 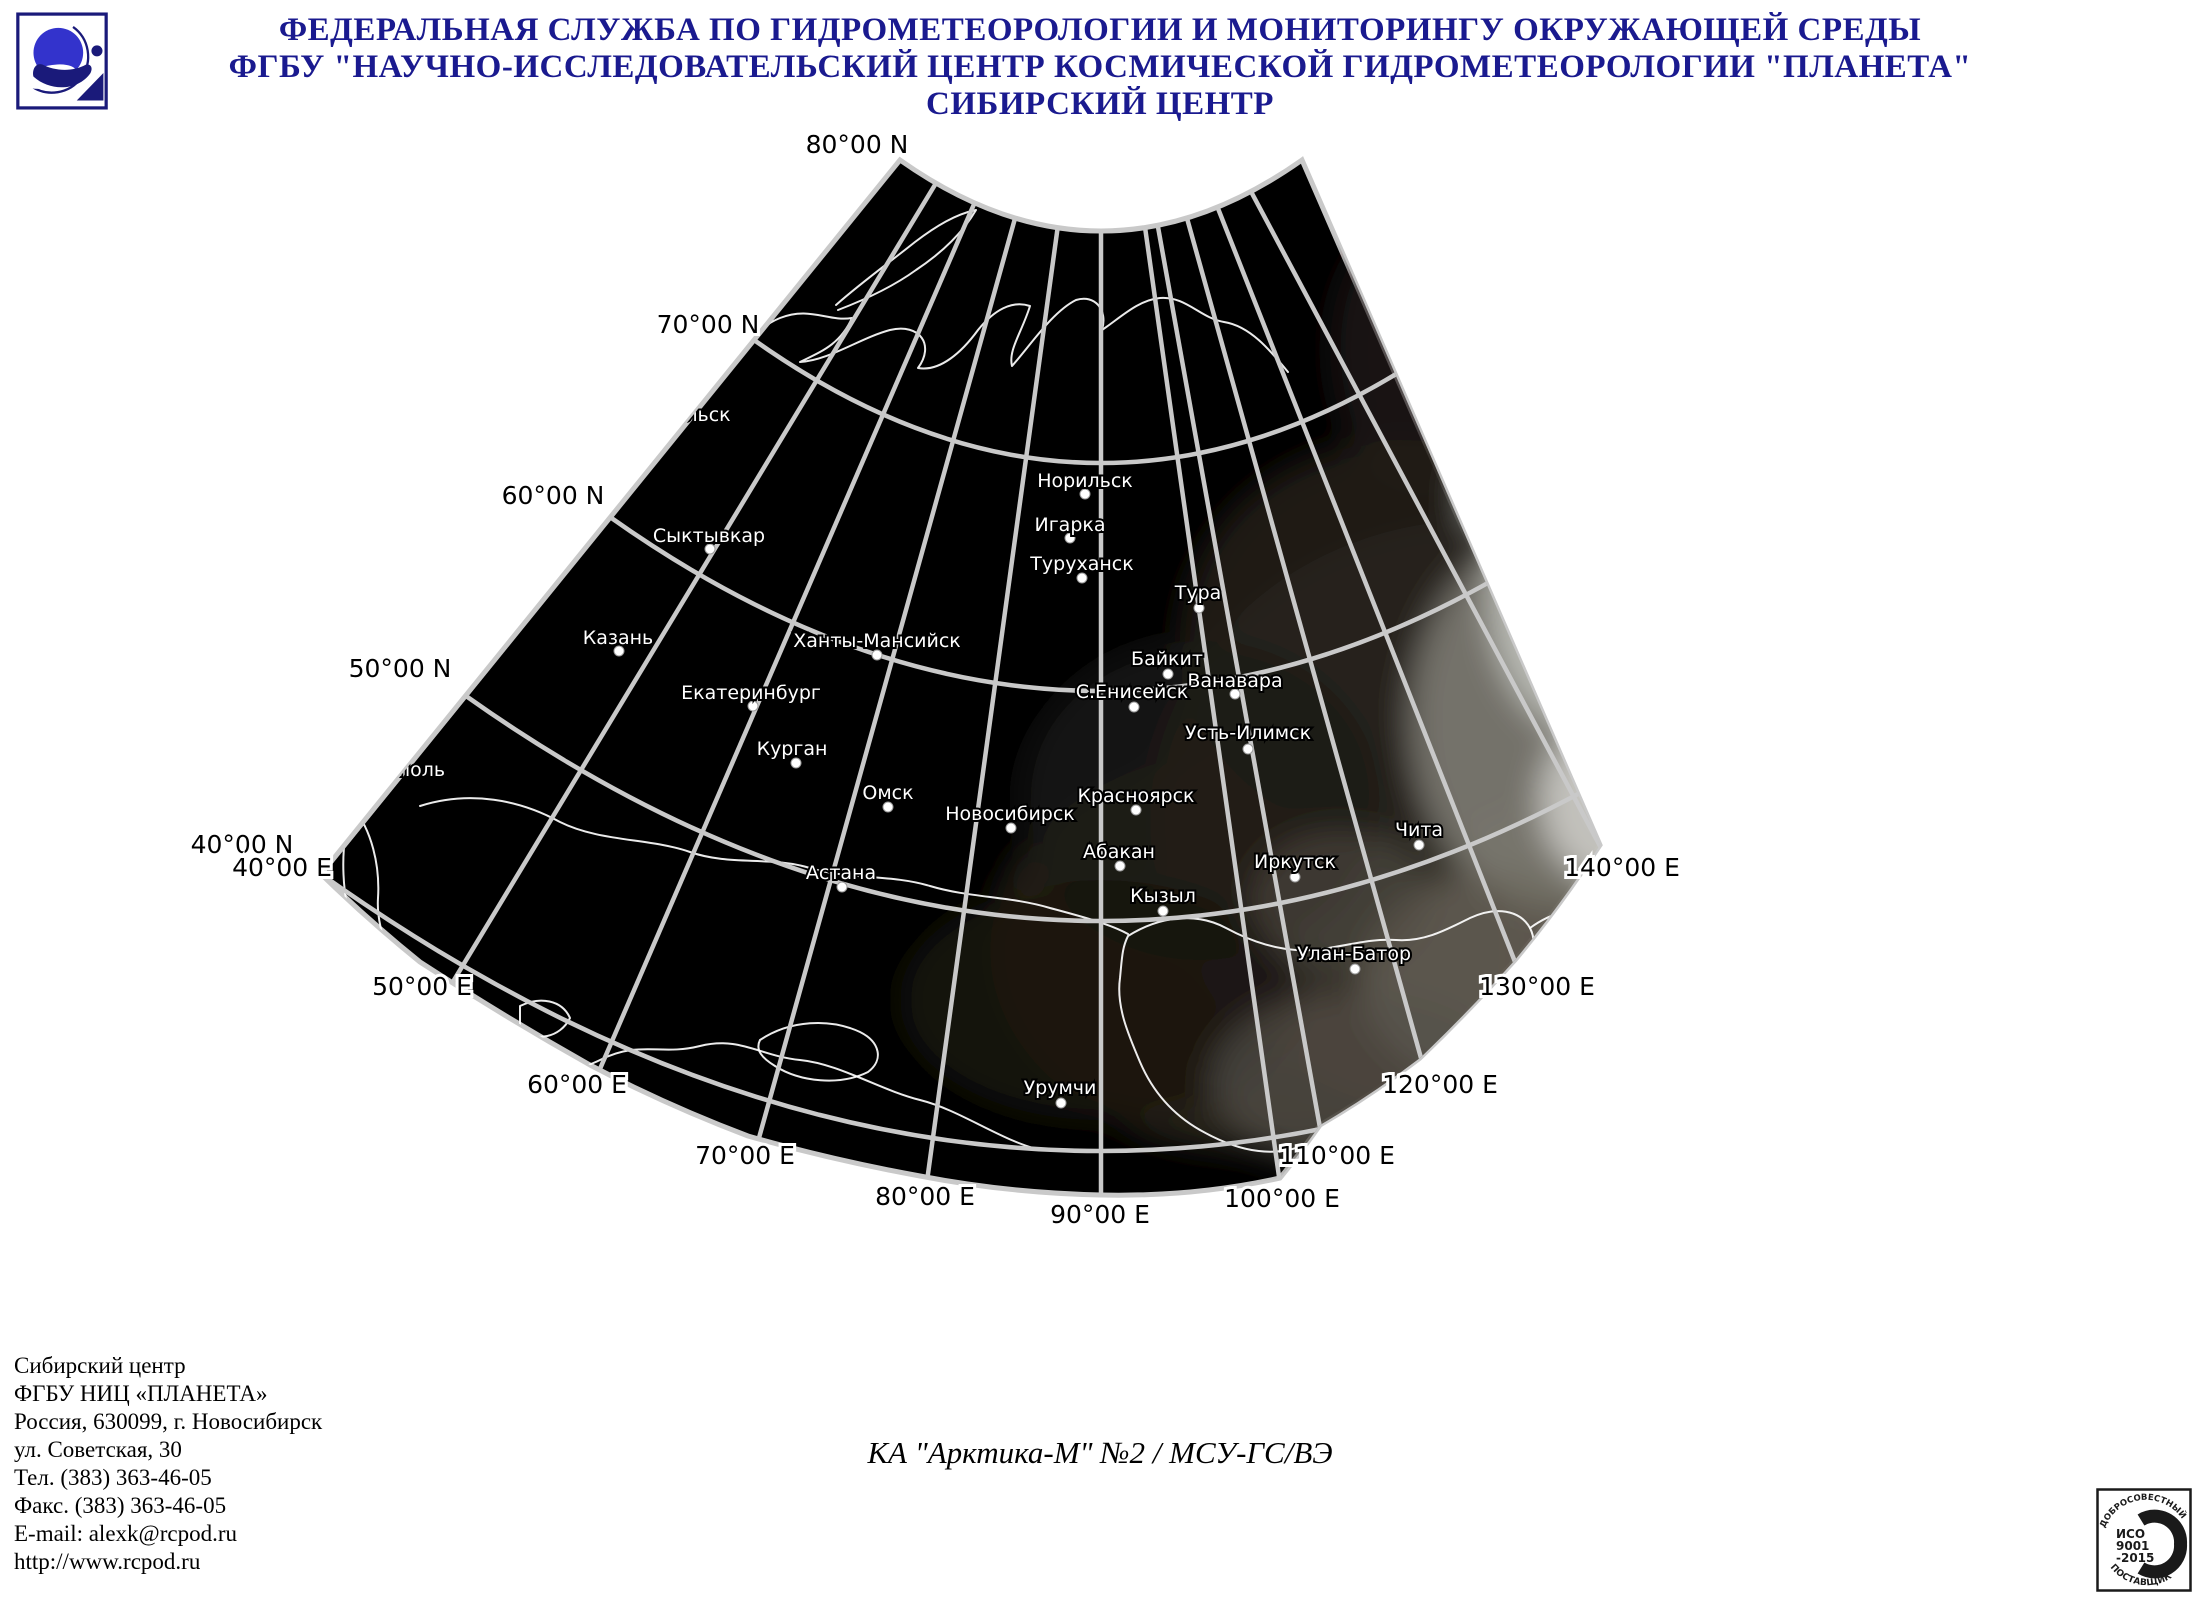 I want to click on logo-planet, so click(x=58, y=52).